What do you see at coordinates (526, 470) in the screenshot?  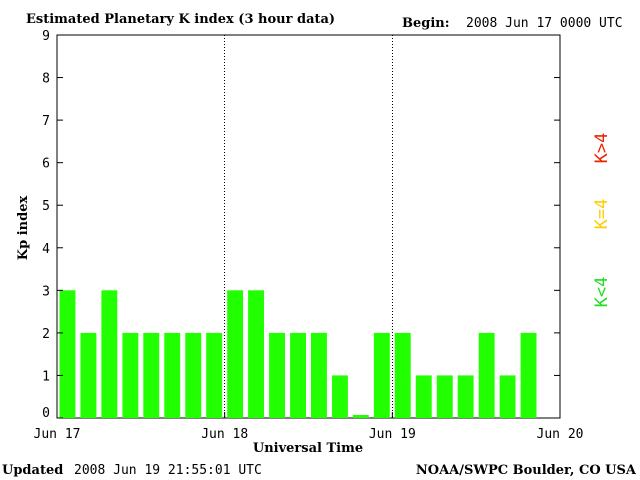 I see `credit-text: NOAA/SWPC Boulder, CO USA` at bounding box center [526, 470].